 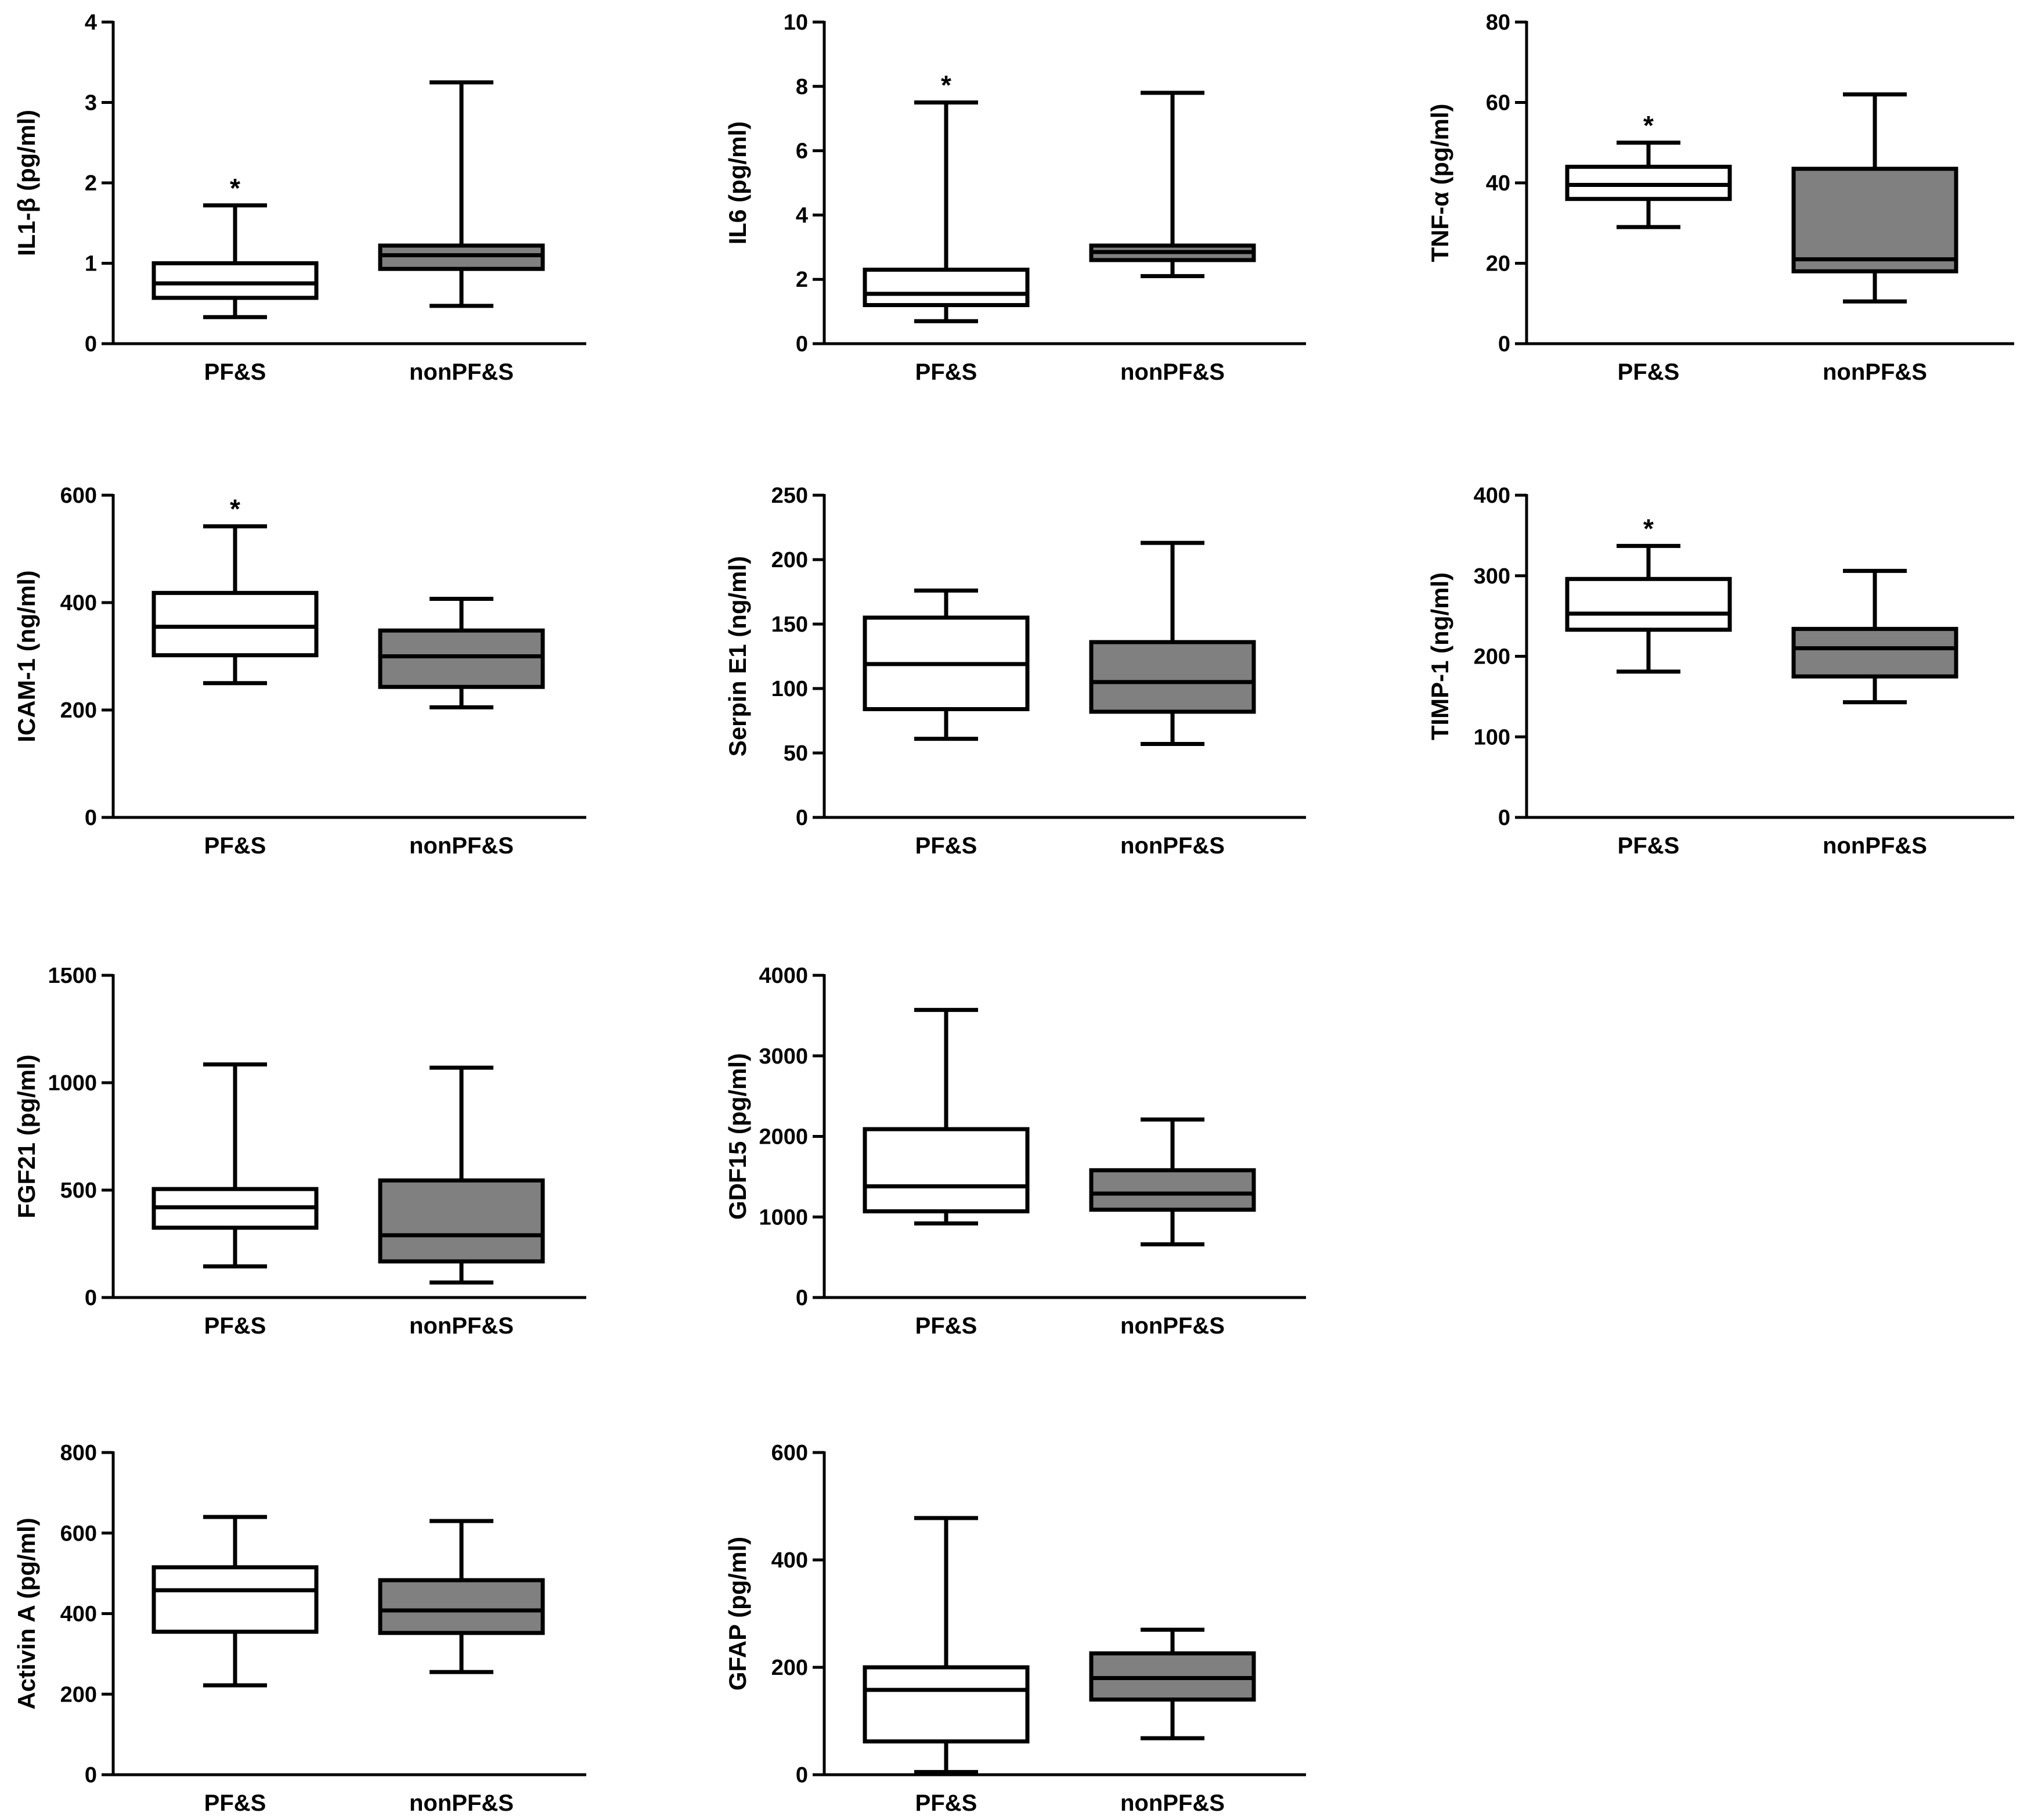 I want to click on panel-2: 0 20 40 60 80 TNF-α (pg/ml) * PF&S nonPF&S, so click(x=1720, y=197).